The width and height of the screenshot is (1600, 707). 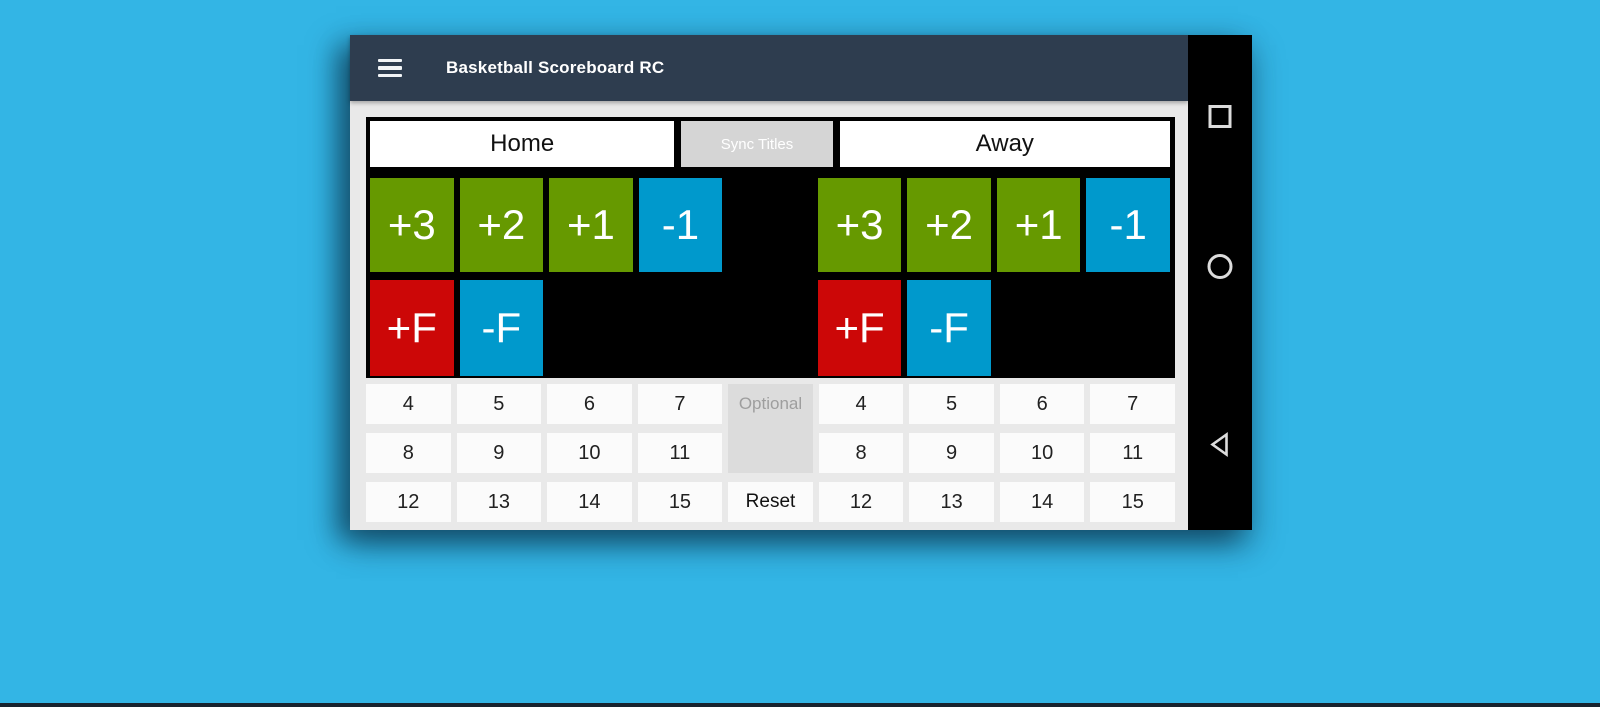 What do you see at coordinates (861, 404) in the screenshot?
I see `away-number-4: 4` at bounding box center [861, 404].